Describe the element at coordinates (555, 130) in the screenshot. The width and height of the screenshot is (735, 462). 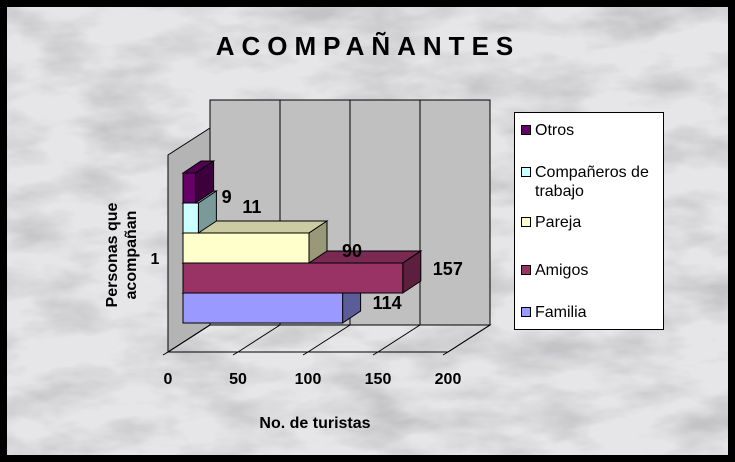
I see `legend-label: Otros` at that location.